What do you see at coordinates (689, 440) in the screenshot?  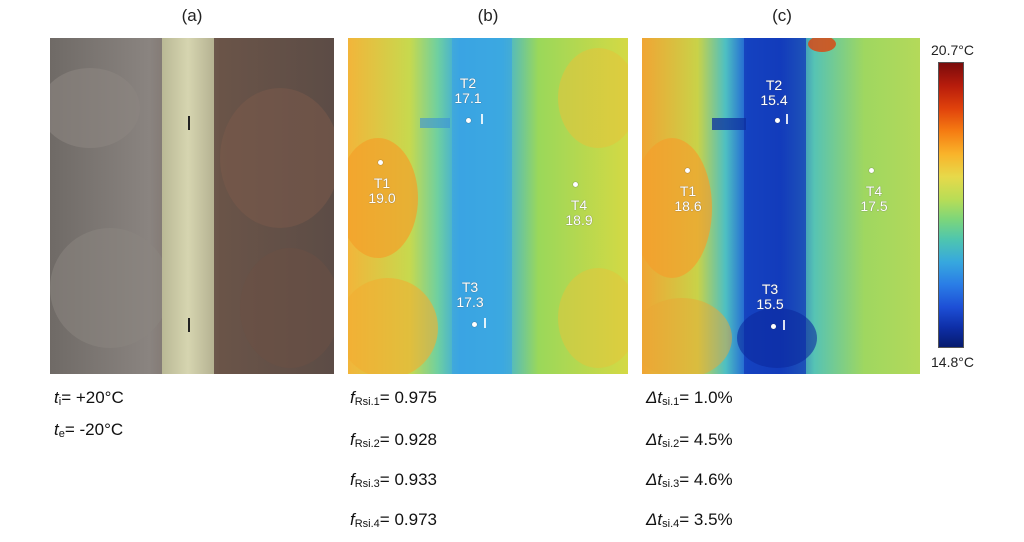 I see `dtsi-2-label: Δtsi.2= 4.5%` at bounding box center [689, 440].